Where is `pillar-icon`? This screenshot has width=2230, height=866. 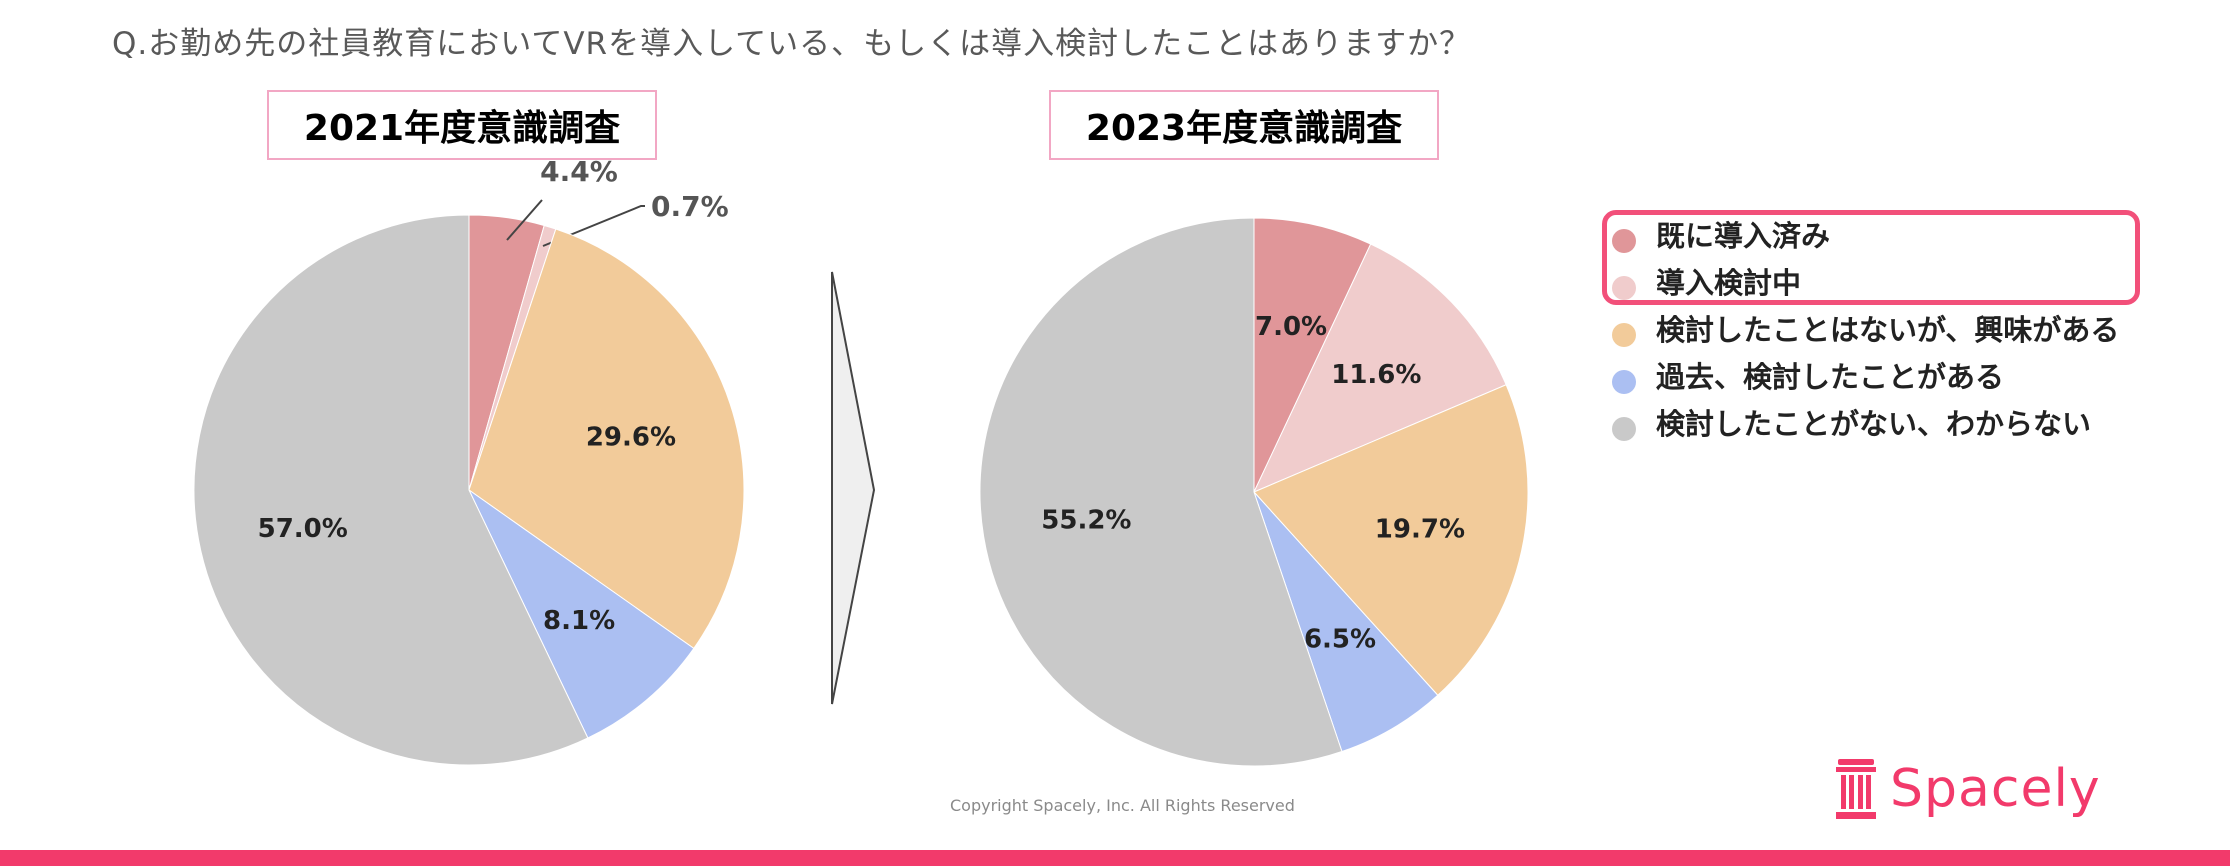
pillar-icon is located at coordinates (1856, 789).